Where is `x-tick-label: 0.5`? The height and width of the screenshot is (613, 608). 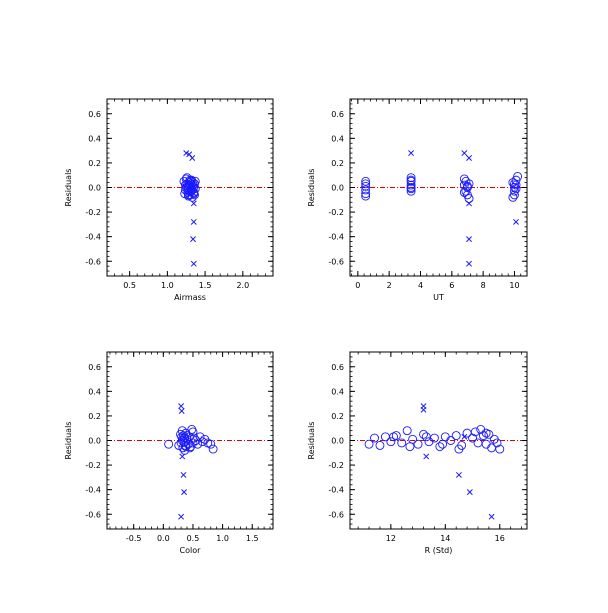
x-tick-label: 0.5 is located at coordinates (193, 538).